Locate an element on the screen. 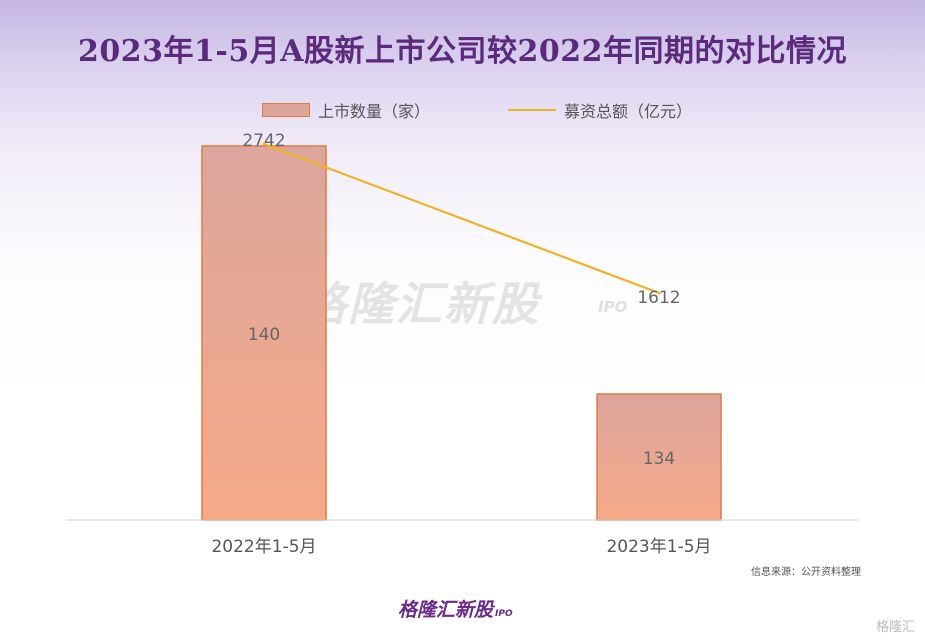  legend-item-line: 募资总额（亿元） is located at coordinates (600, 110).